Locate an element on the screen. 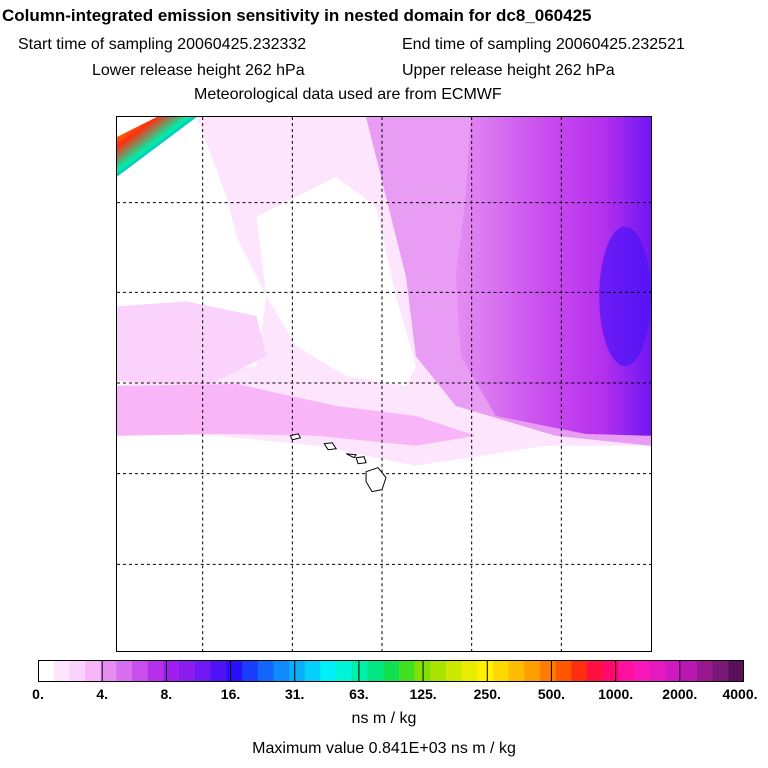 The height and width of the screenshot is (768, 768). island-kauai is located at coordinates (295, 437).